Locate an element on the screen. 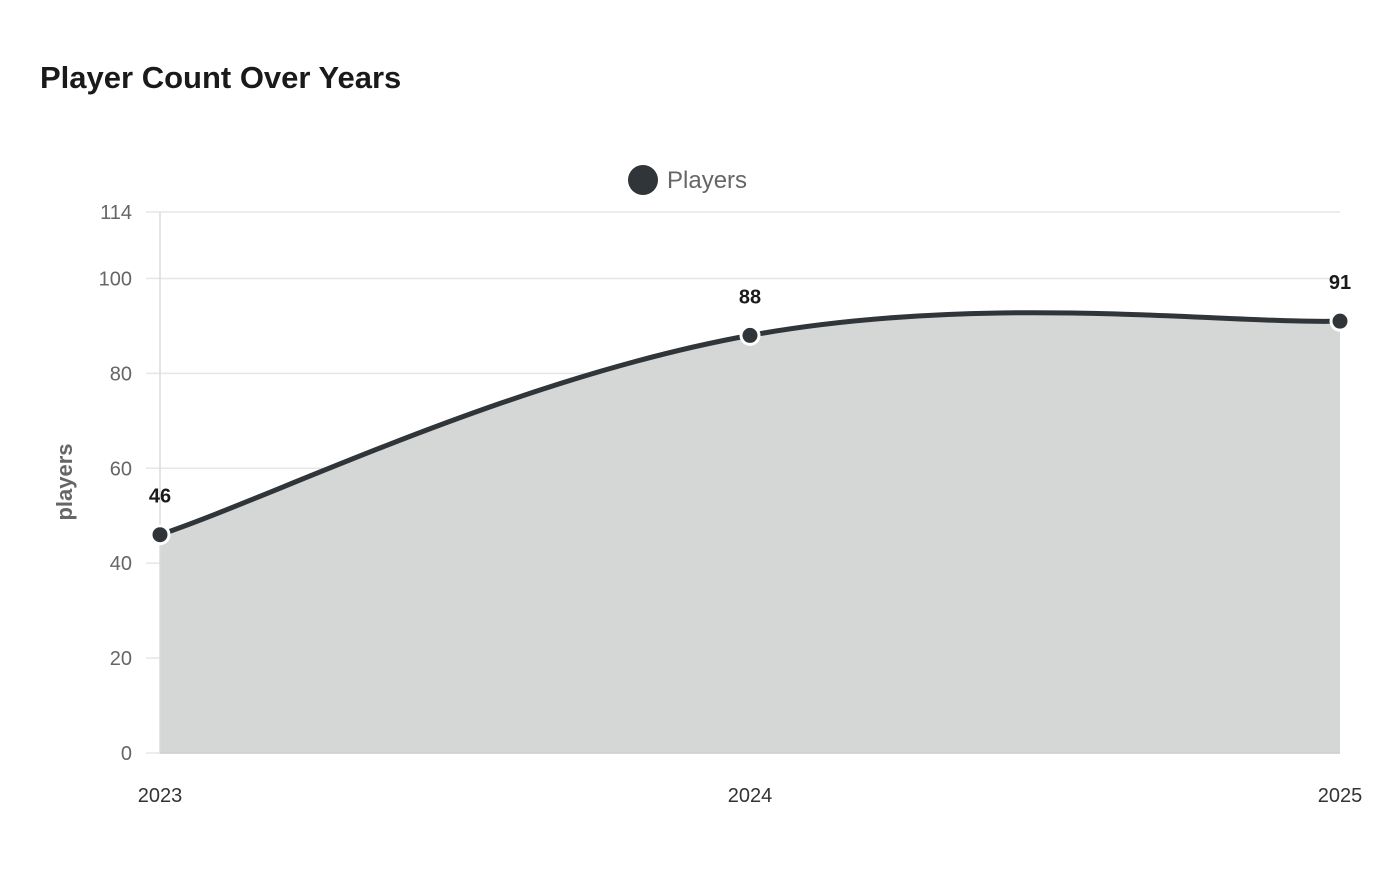 Image resolution: width=1400 pixels, height=880 pixels. y-tick-label: 80 is located at coordinates (121, 374).